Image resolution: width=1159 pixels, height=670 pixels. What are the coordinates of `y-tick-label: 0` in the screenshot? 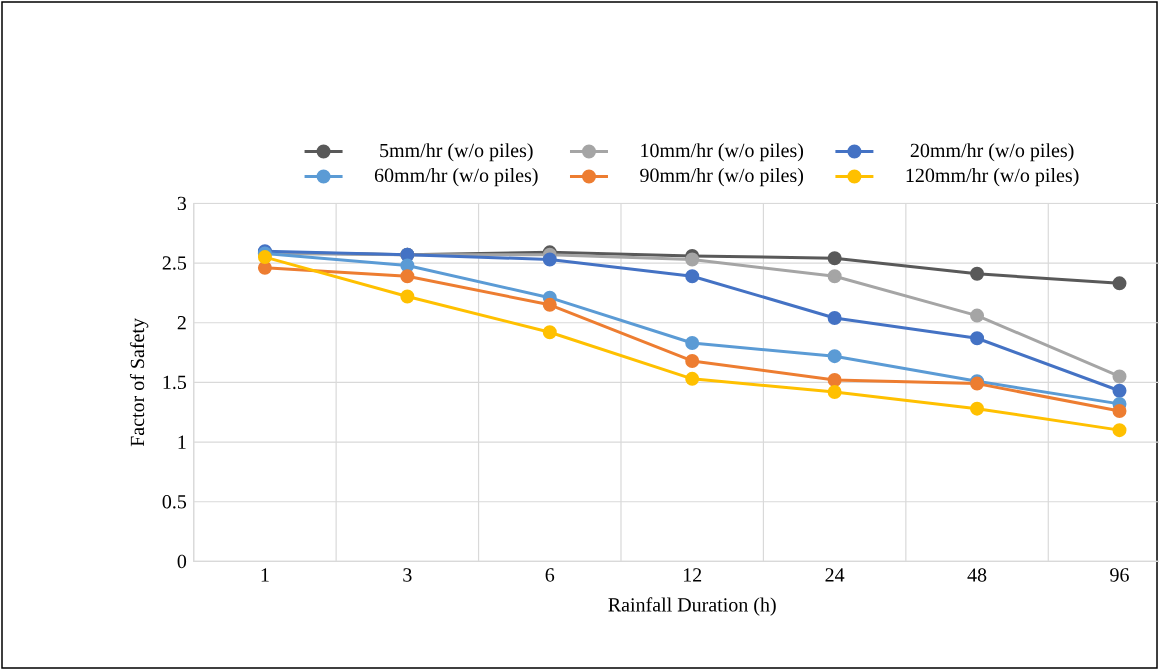 It's located at (182, 561).